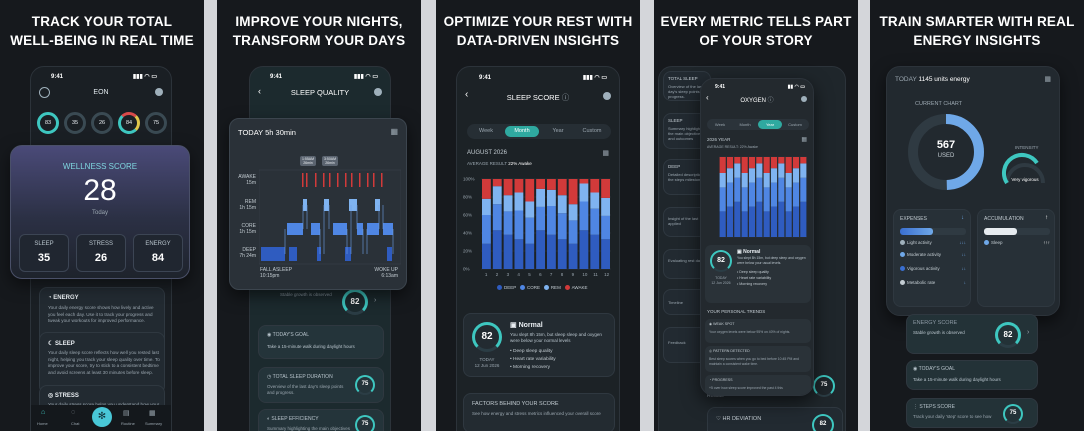  I want to click on sleep-stat: SLEEP 35, so click(44, 253).